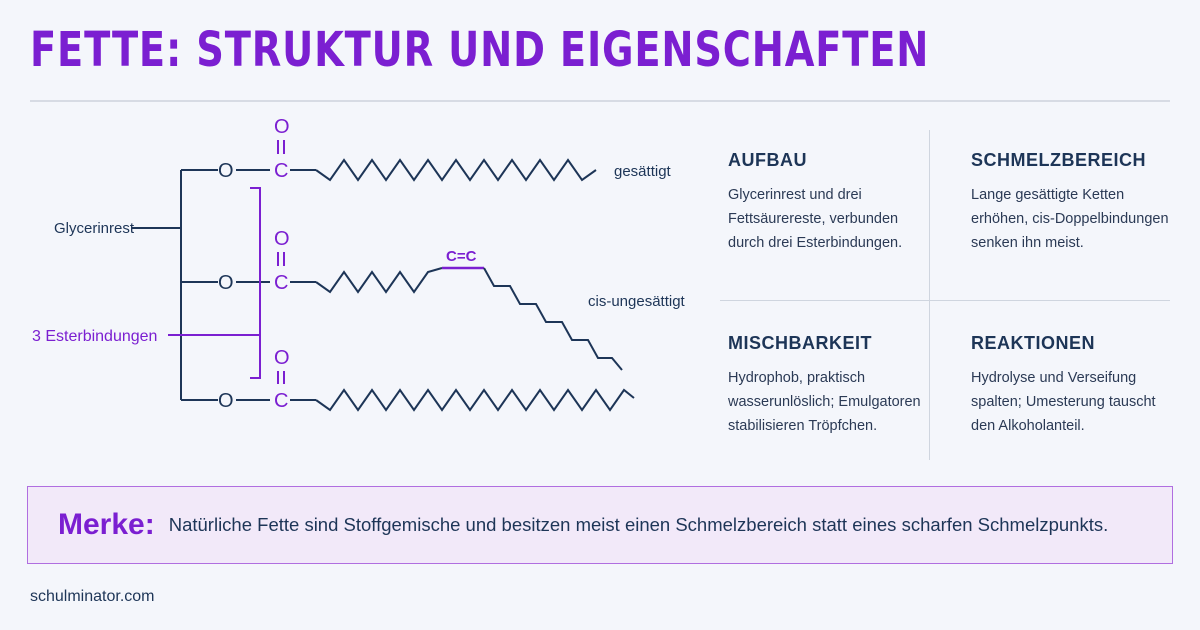  Describe the element at coordinates (94, 336) in the screenshot. I see `ester-label: 3 Esterbindungen` at that location.